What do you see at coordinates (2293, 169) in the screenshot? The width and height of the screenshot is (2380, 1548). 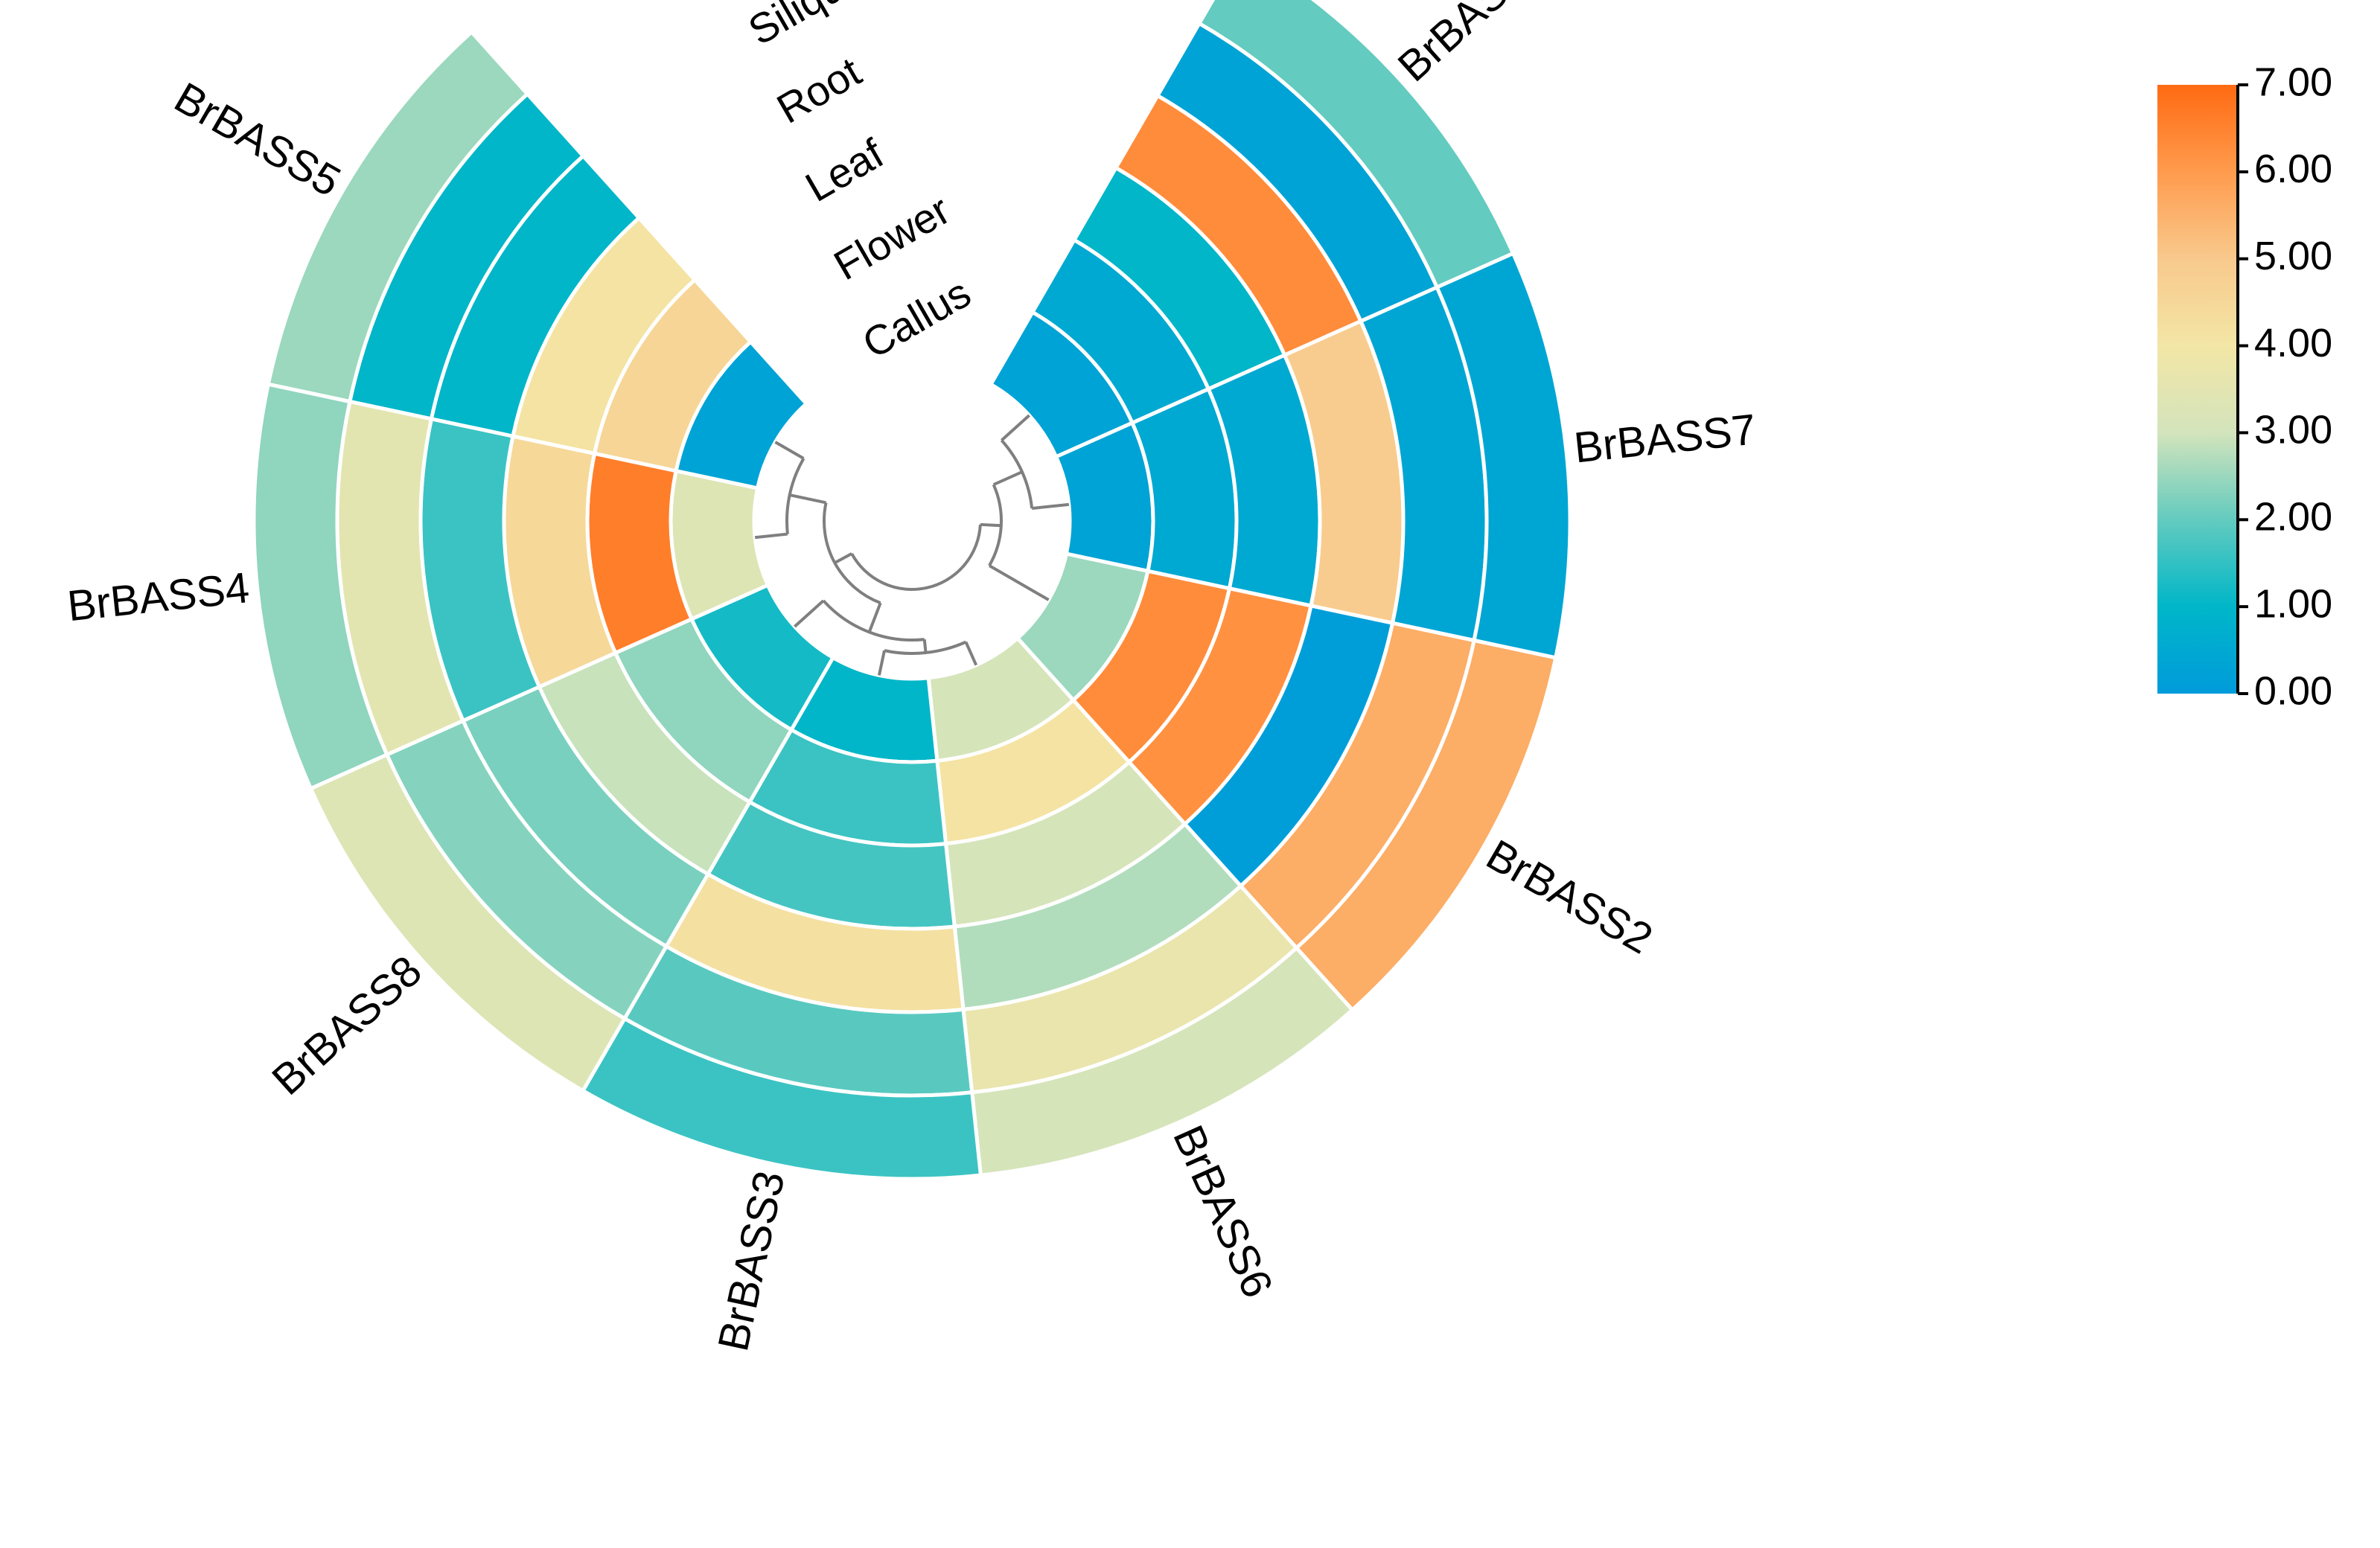 I see `colorbar-tick-label: 6.00` at bounding box center [2293, 169].